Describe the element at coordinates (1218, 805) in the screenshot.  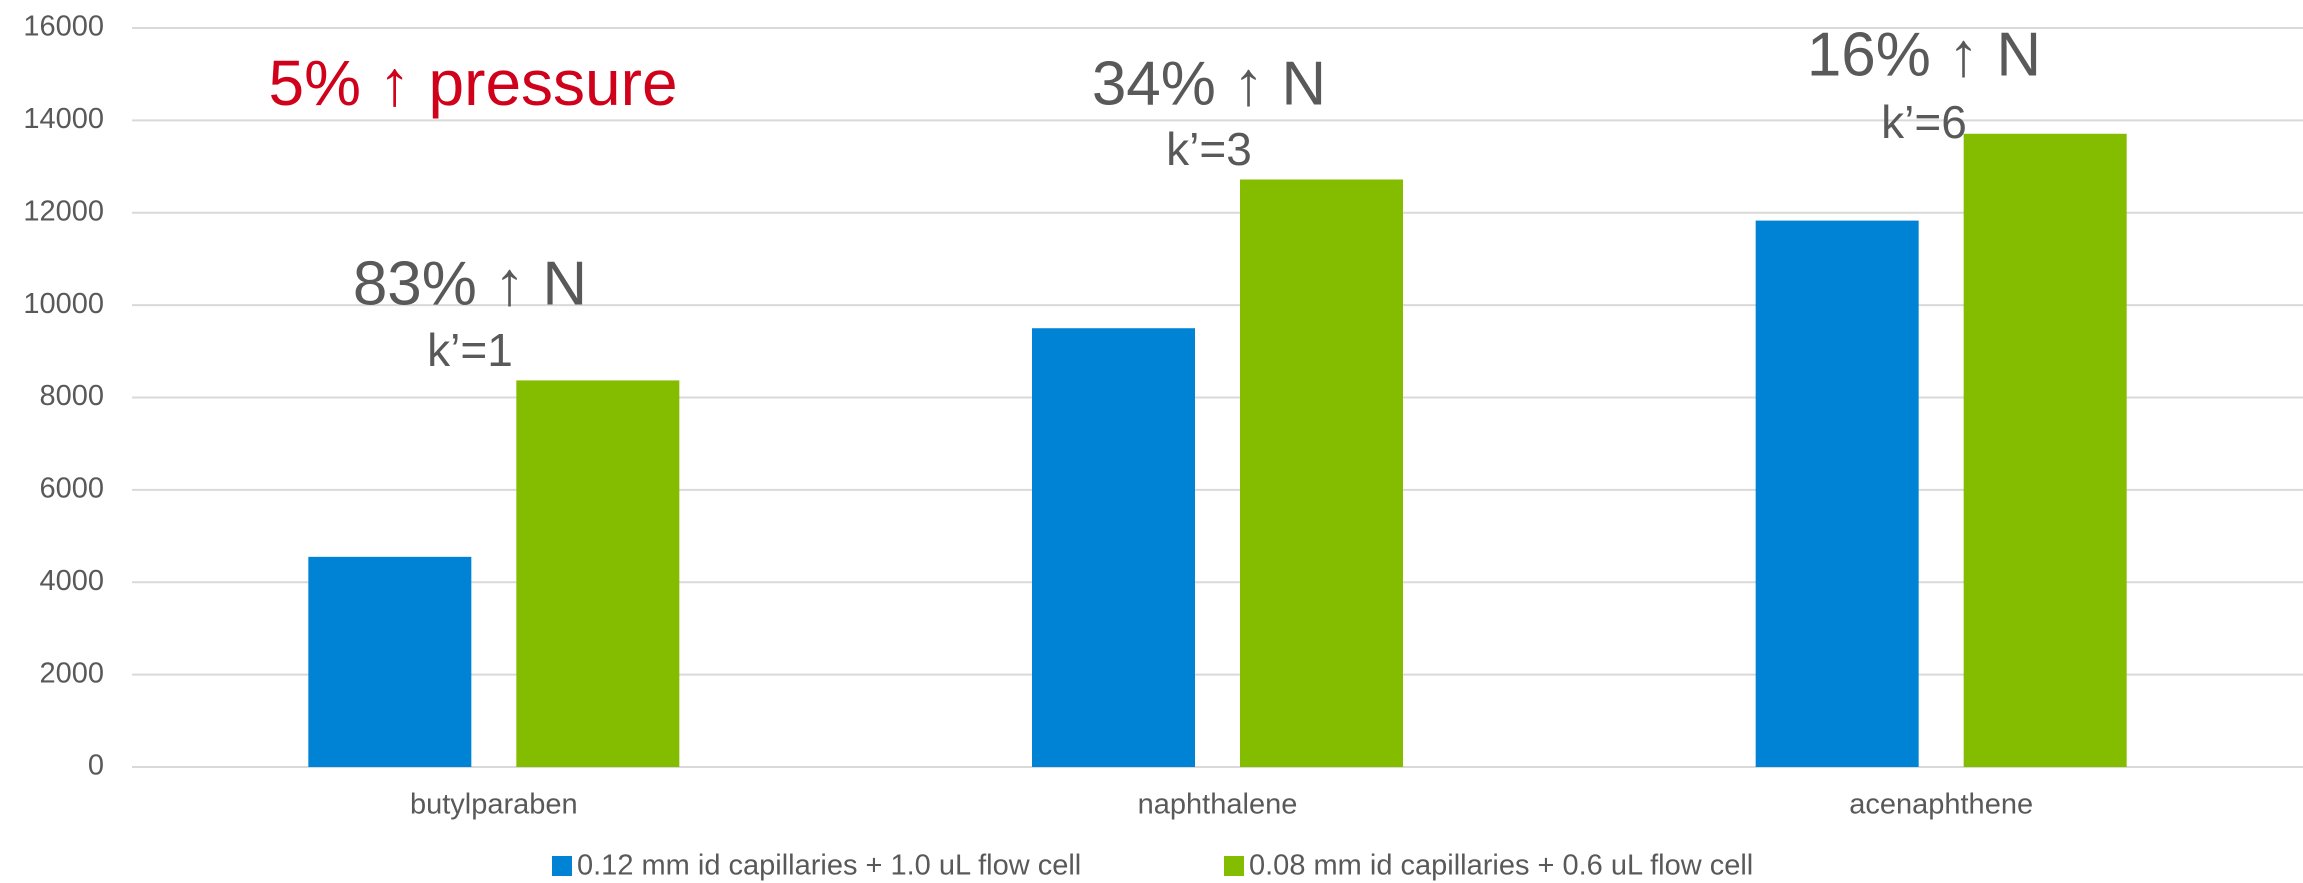
I see `x-tick-label: naphthalene` at that location.